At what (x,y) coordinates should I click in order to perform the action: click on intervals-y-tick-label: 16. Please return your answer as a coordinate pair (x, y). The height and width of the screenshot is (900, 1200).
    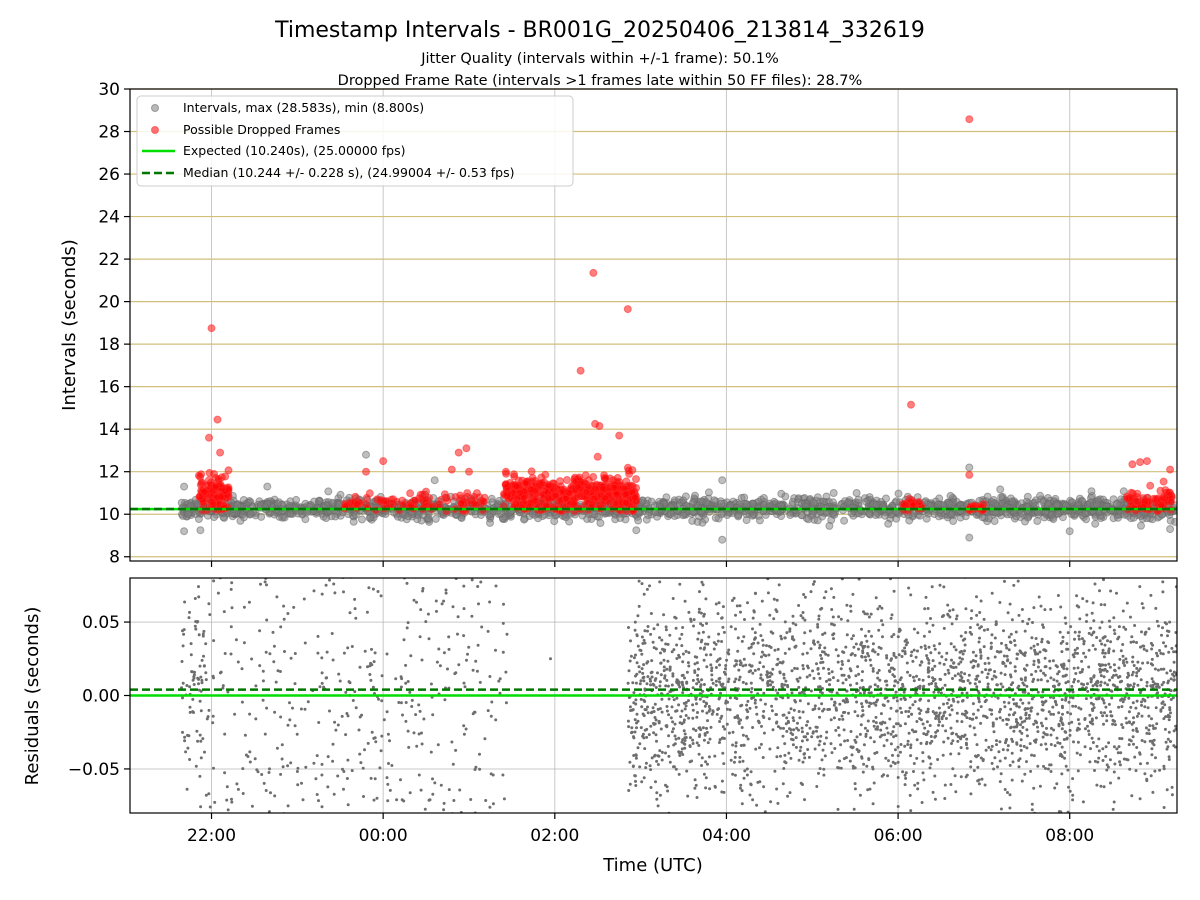
    Looking at the image, I should click on (109, 388).